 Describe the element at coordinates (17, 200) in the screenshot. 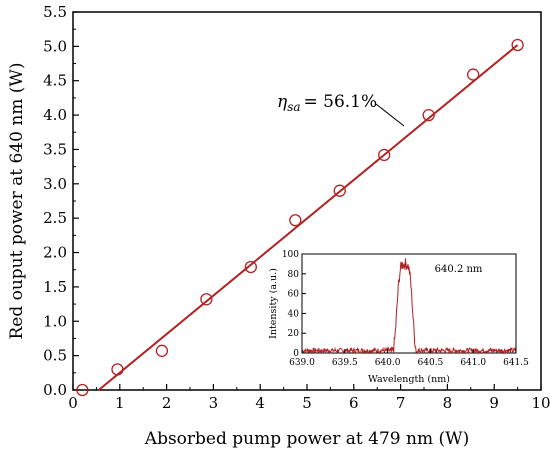

I see `y-axis-label: Red ouput power at 640 nm (W)` at that location.